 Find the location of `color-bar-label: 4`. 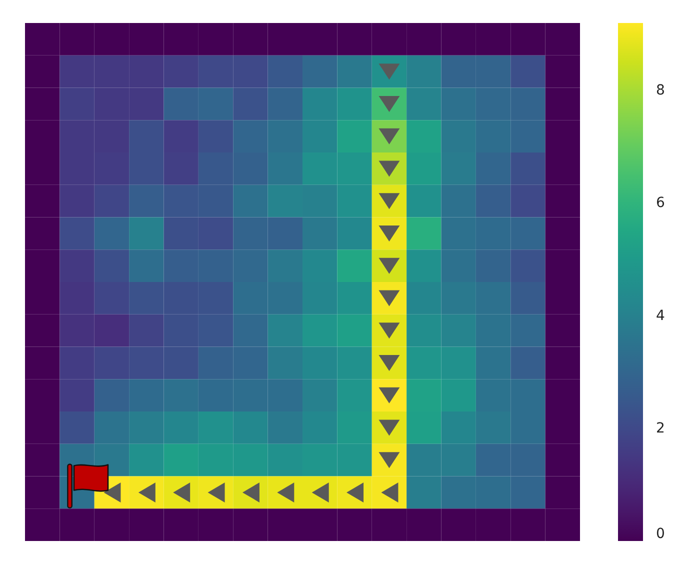

color-bar-label: 4 is located at coordinates (660, 316).